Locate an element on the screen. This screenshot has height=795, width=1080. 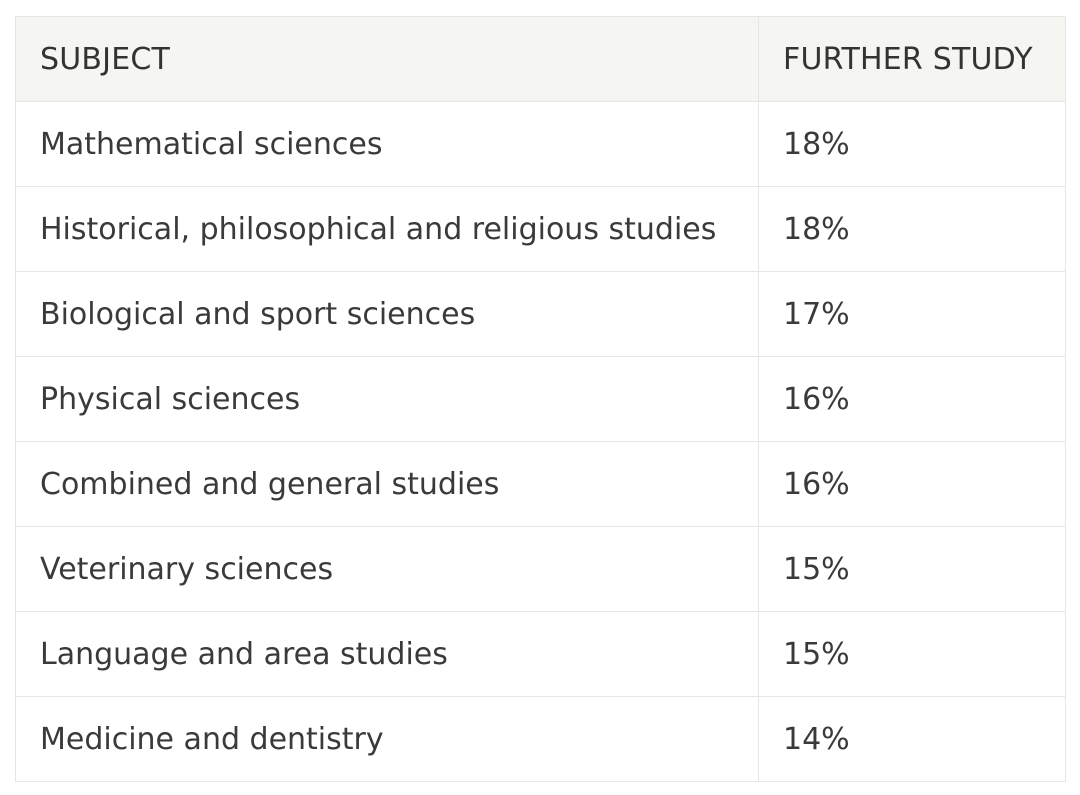
column-header-subject: SUBJECT is located at coordinates (387, 59).